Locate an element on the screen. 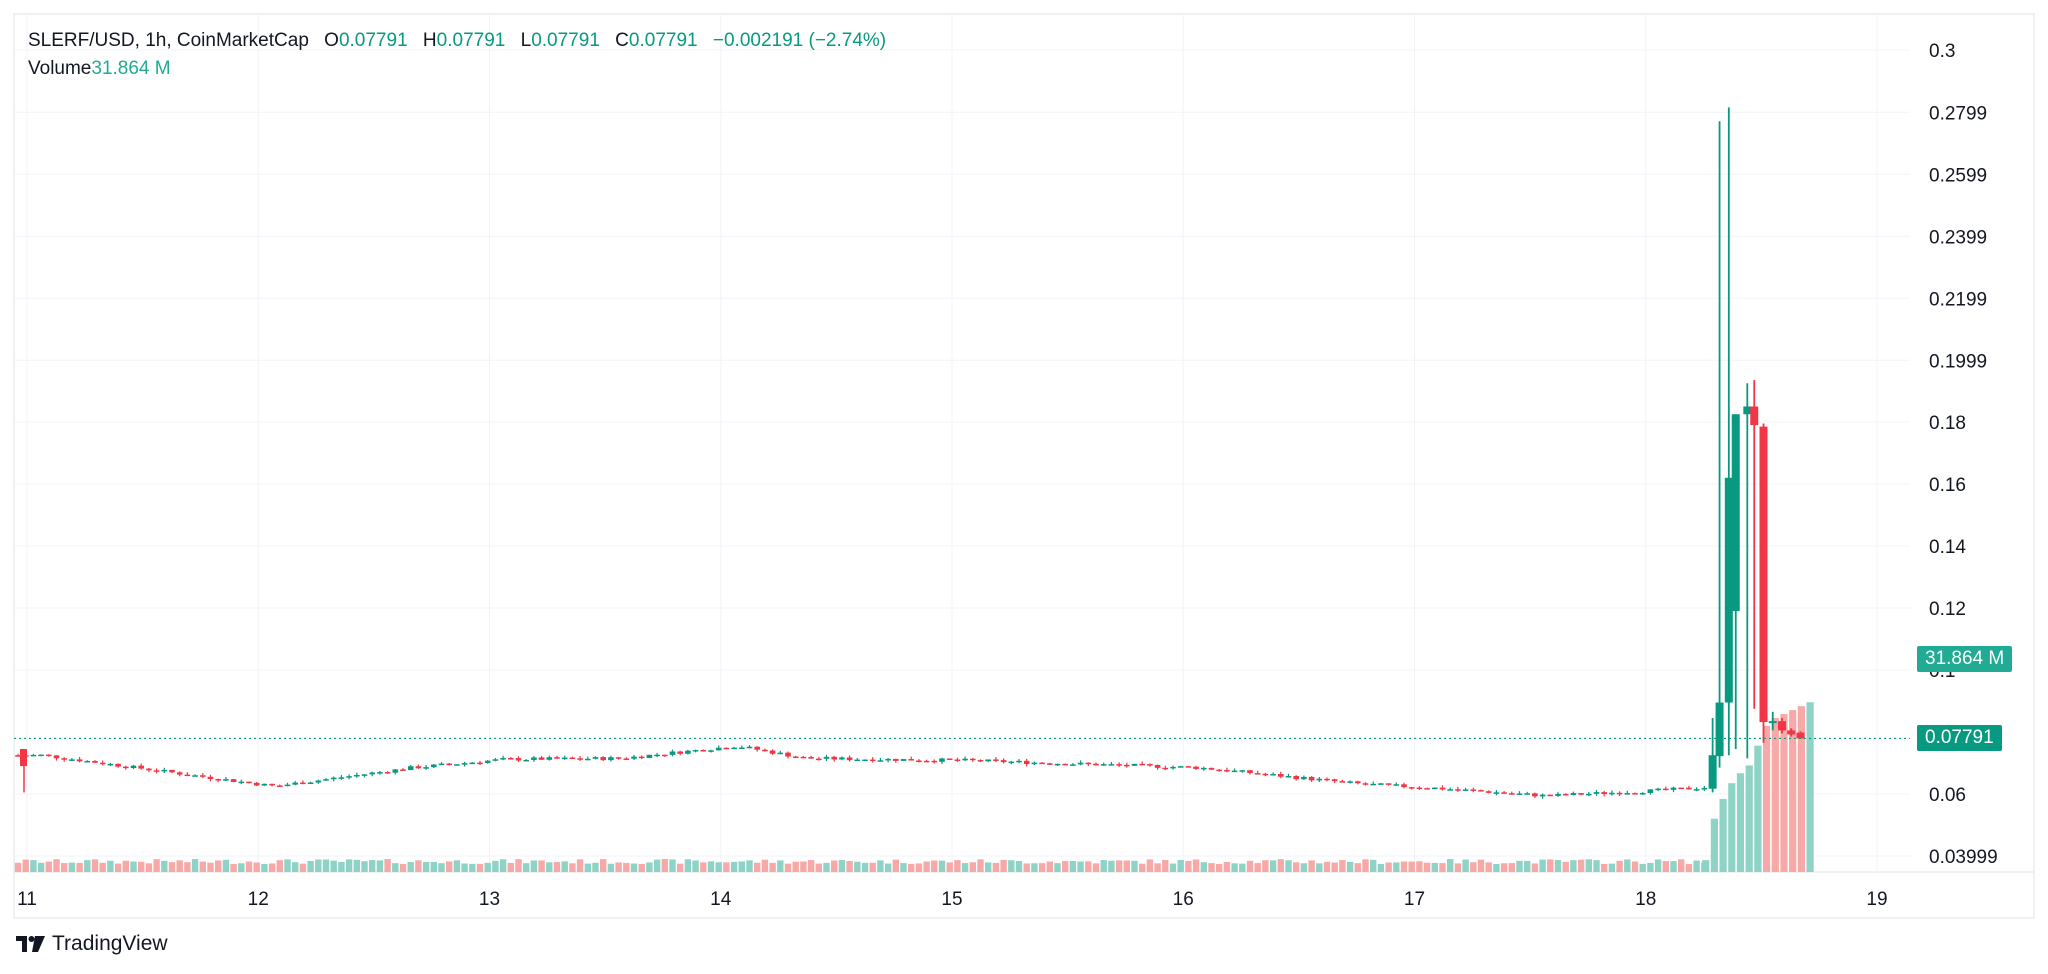 The width and height of the screenshot is (2048, 974). symbol-title: SLERF/USD, 1h, CoinMarketCap is located at coordinates (168, 40).